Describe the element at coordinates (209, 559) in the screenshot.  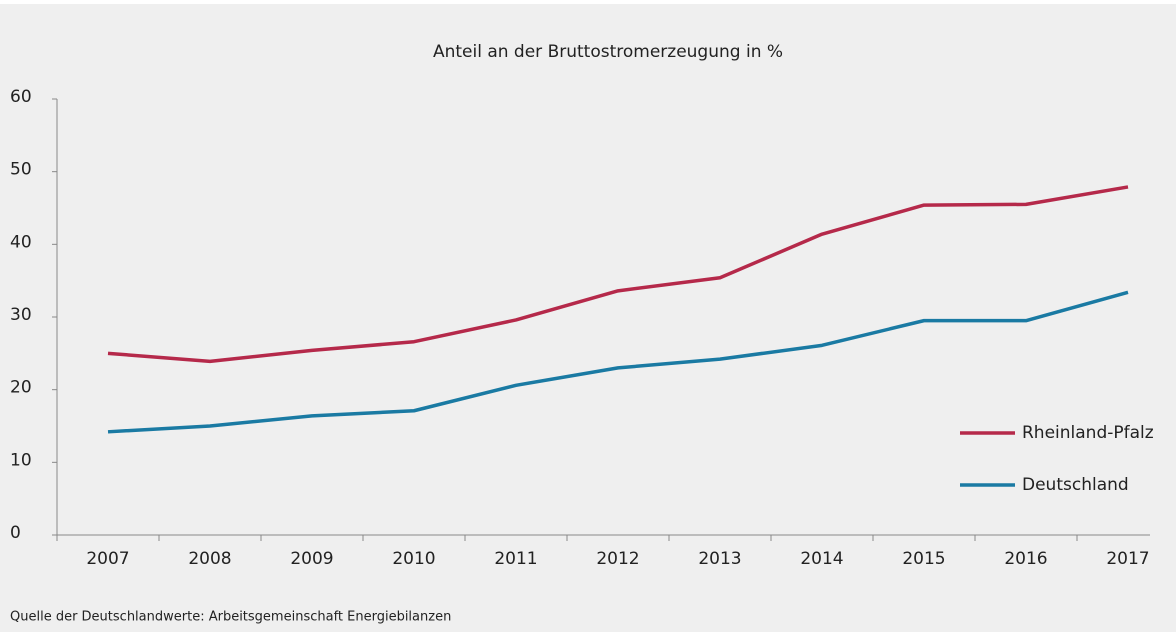
I see `x-tick-label: 2008` at that location.